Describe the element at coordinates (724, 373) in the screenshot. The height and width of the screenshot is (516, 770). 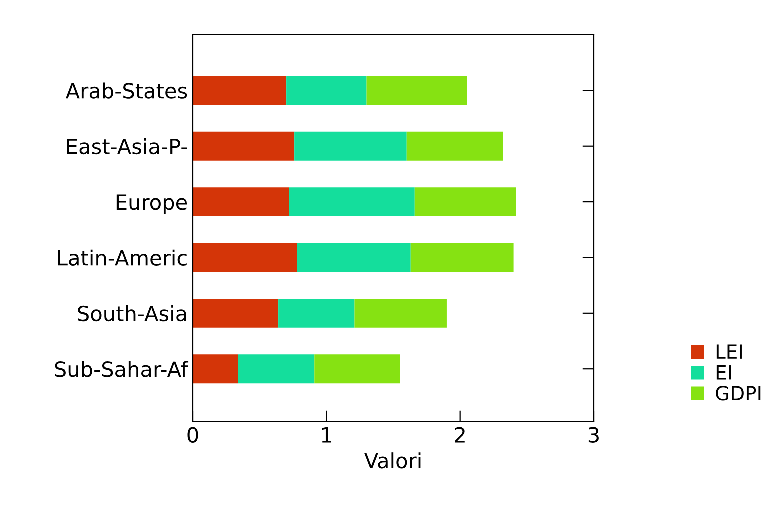
I see `legend-label: EI` at that location.